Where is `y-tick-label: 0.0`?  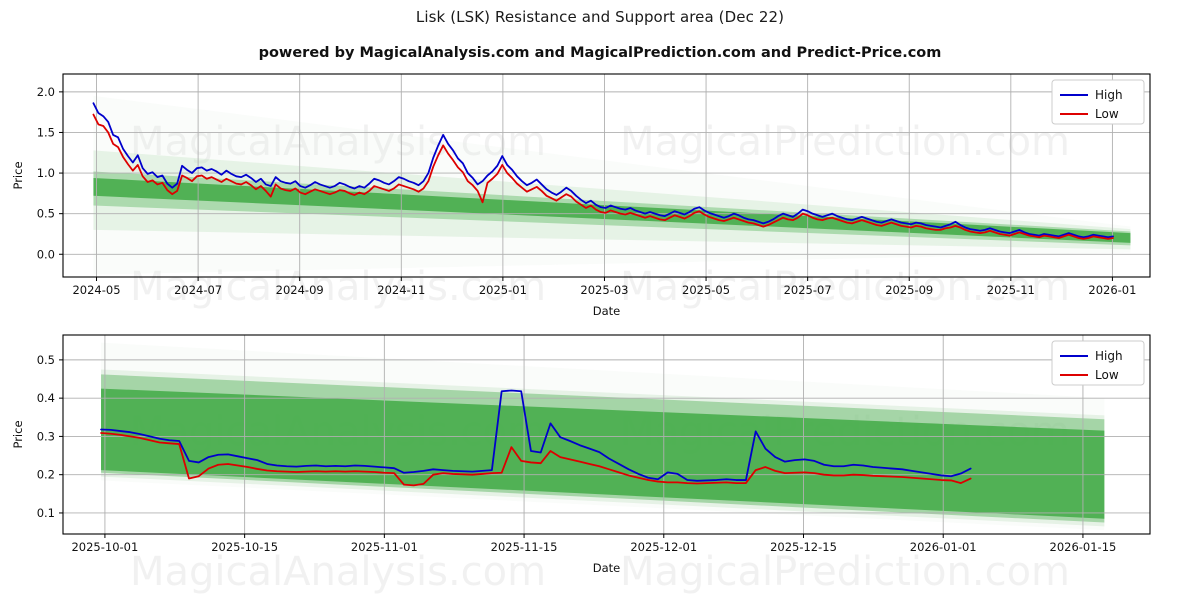
y-tick-label: 0.0 is located at coordinates (46, 254).